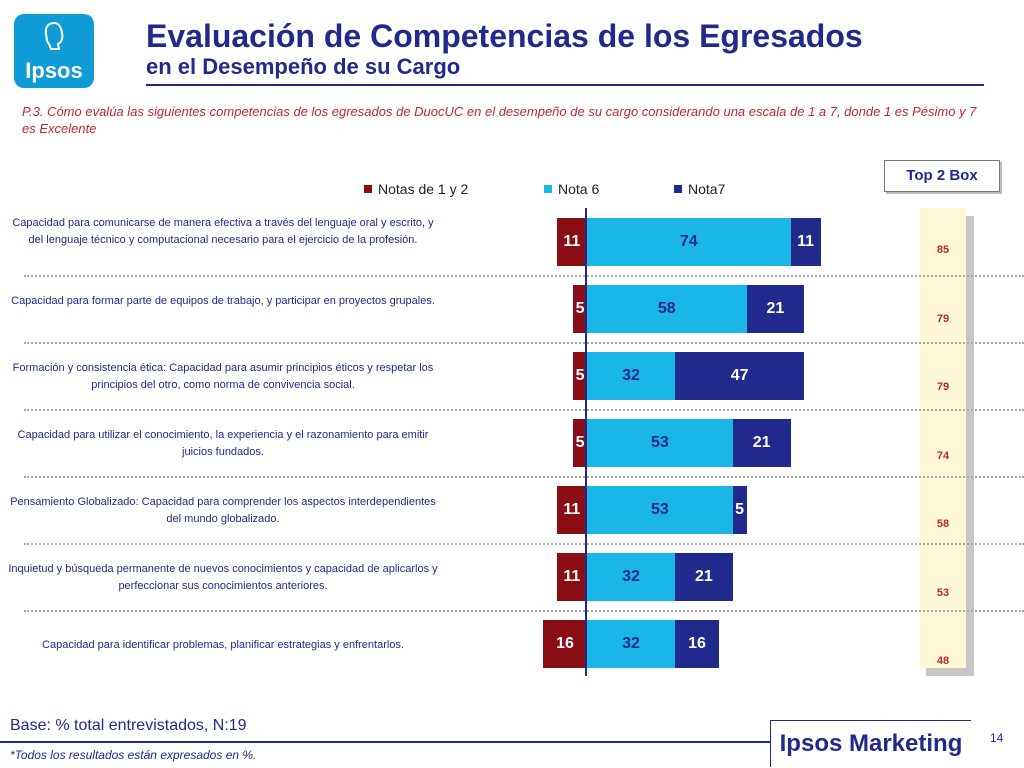 Image resolution: width=1024 pixels, height=768 pixels. I want to click on value-label-low-4: 11, so click(572, 509).